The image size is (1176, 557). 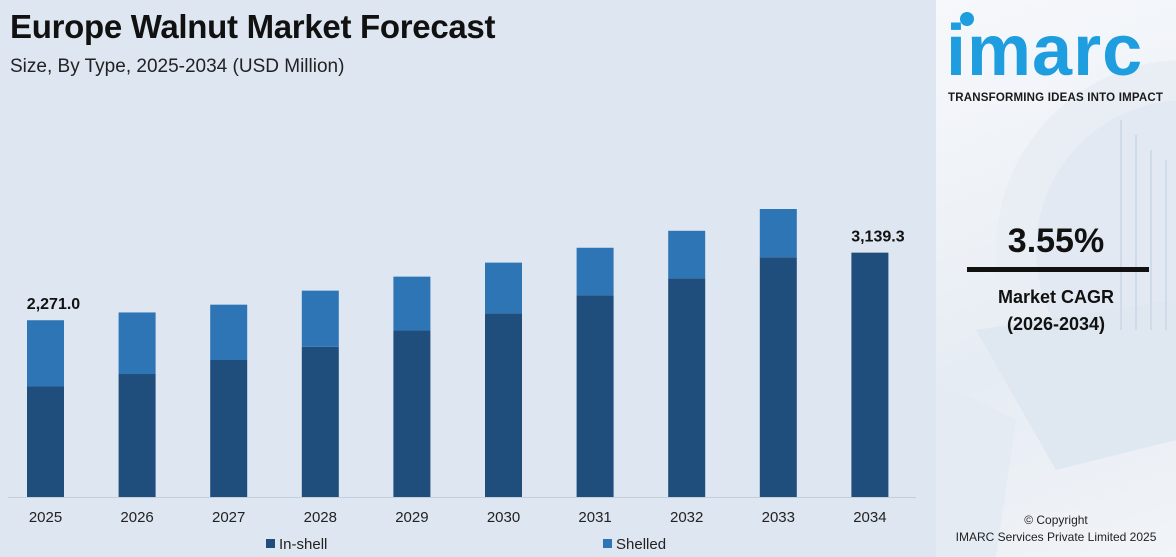 What do you see at coordinates (1056, 324) in the screenshot?
I see `cagr-label-line2: (2026-2034)` at bounding box center [1056, 324].